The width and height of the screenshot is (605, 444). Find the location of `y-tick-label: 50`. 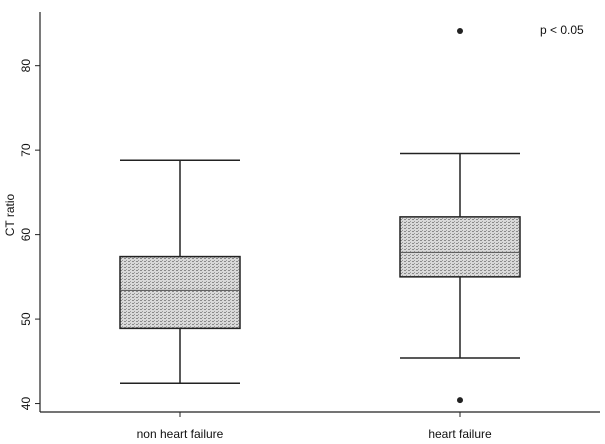

y-tick-label: 50 is located at coordinates (26, 319).